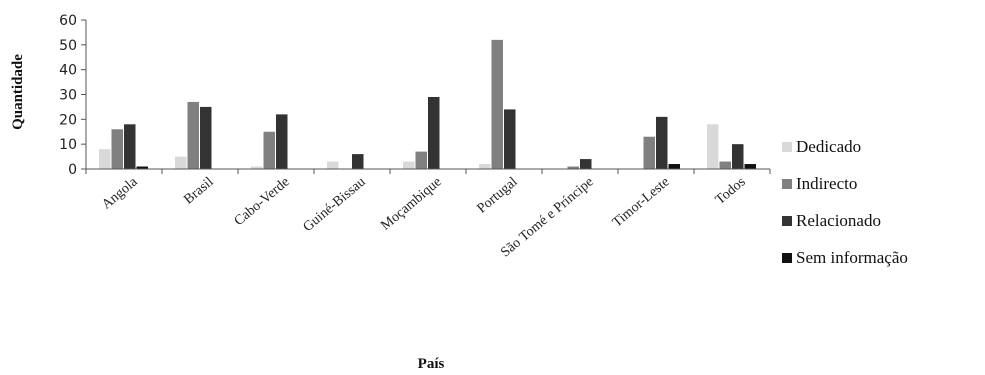  Describe the element at coordinates (68, 145) in the screenshot. I see `y-tick-label: 10` at that location.